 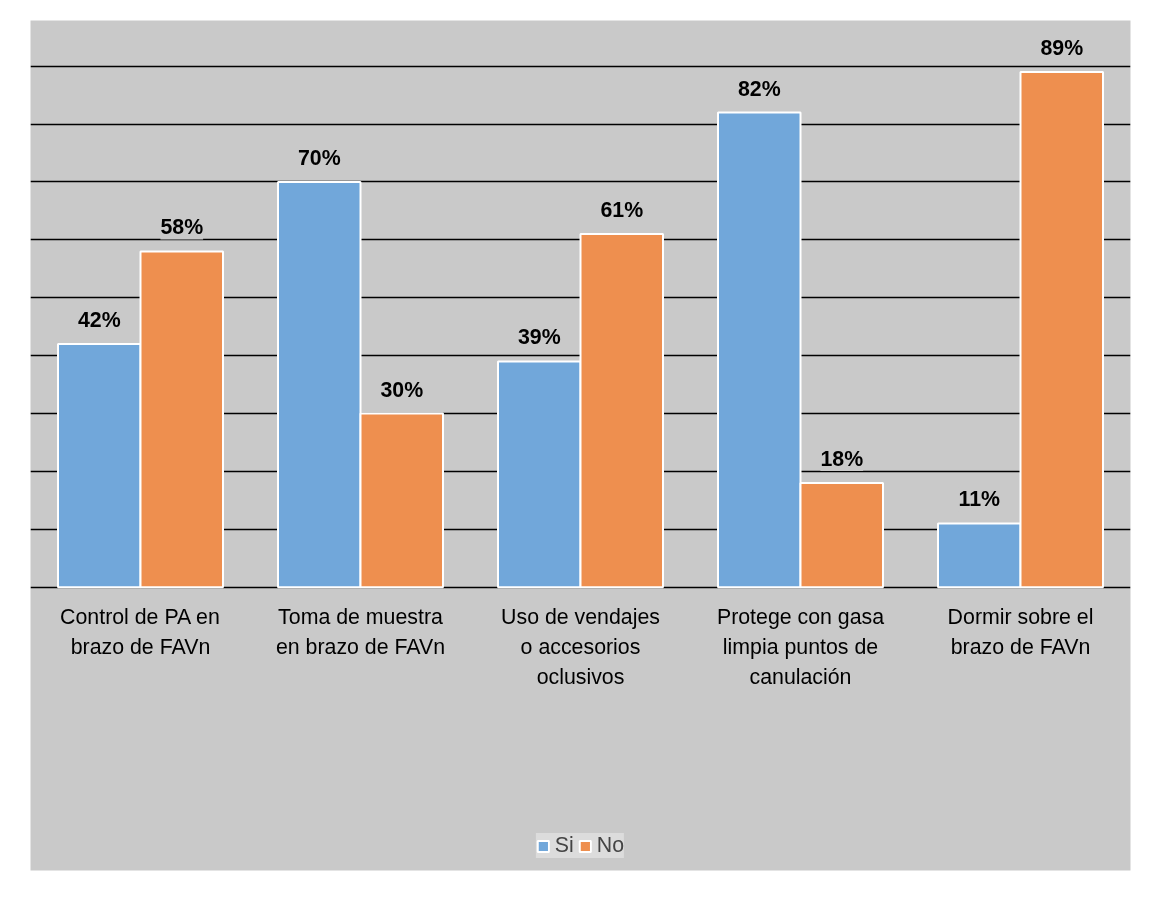 I want to click on data-label: 11%, so click(x=979, y=499).